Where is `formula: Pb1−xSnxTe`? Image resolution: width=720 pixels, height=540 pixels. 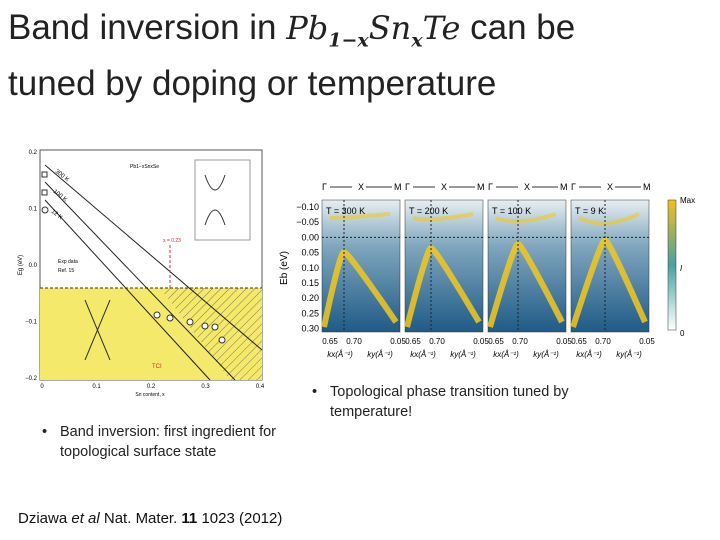 formula: Pb1−xSnxTe is located at coordinates (373, 30).